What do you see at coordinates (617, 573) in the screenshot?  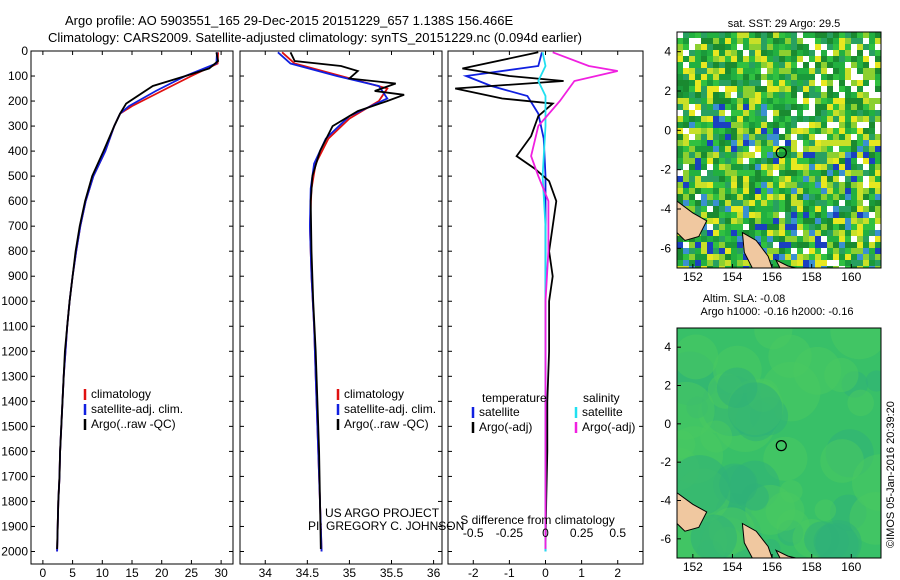 I see `x-tick-label: 2` at bounding box center [617, 573].